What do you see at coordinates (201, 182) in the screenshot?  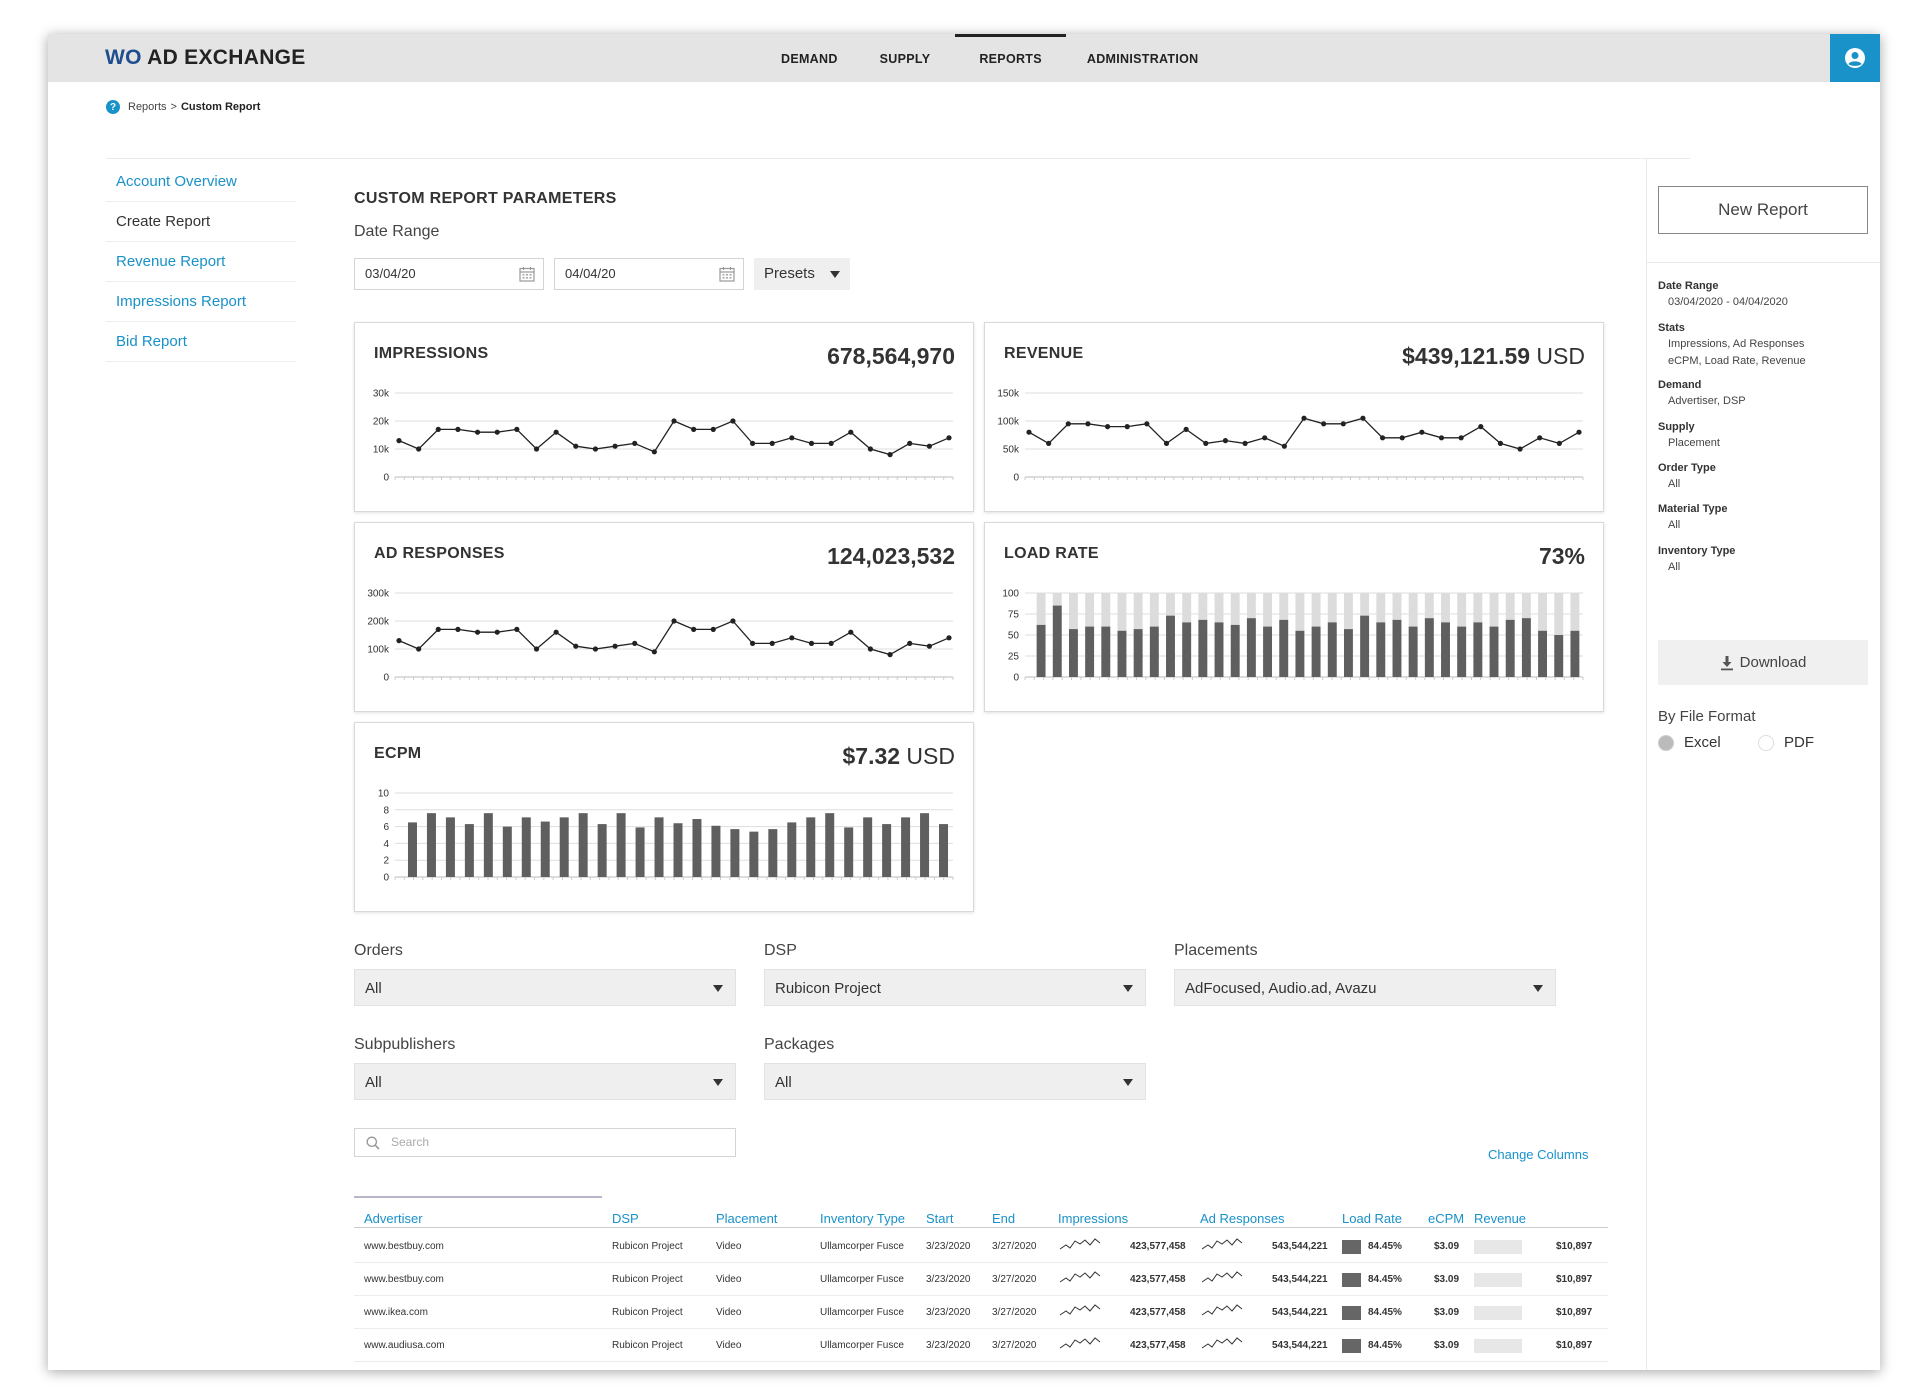 I see `sidebar-item-account-overview: Account Overview` at bounding box center [201, 182].